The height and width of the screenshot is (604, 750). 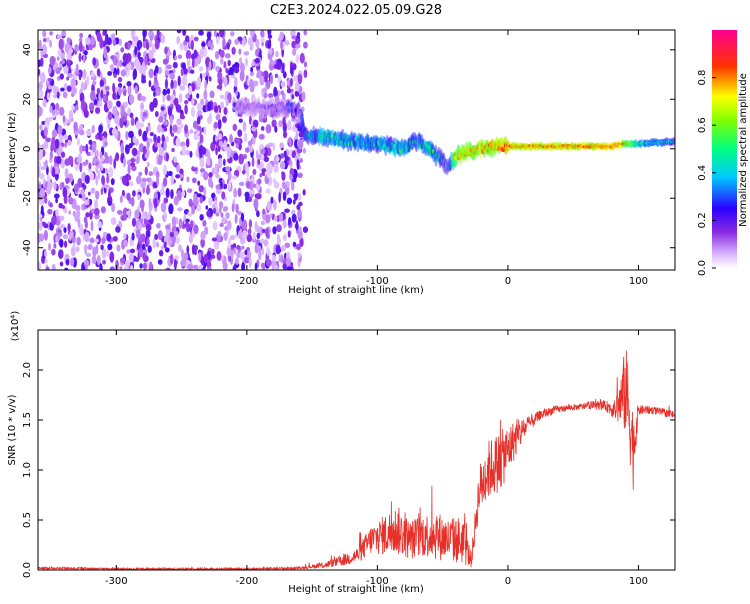 What do you see at coordinates (706, 173) in the screenshot?
I see `colorbar-axis: 0.0 0.2 0.4 0.6 0.8` at bounding box center [706, 173].